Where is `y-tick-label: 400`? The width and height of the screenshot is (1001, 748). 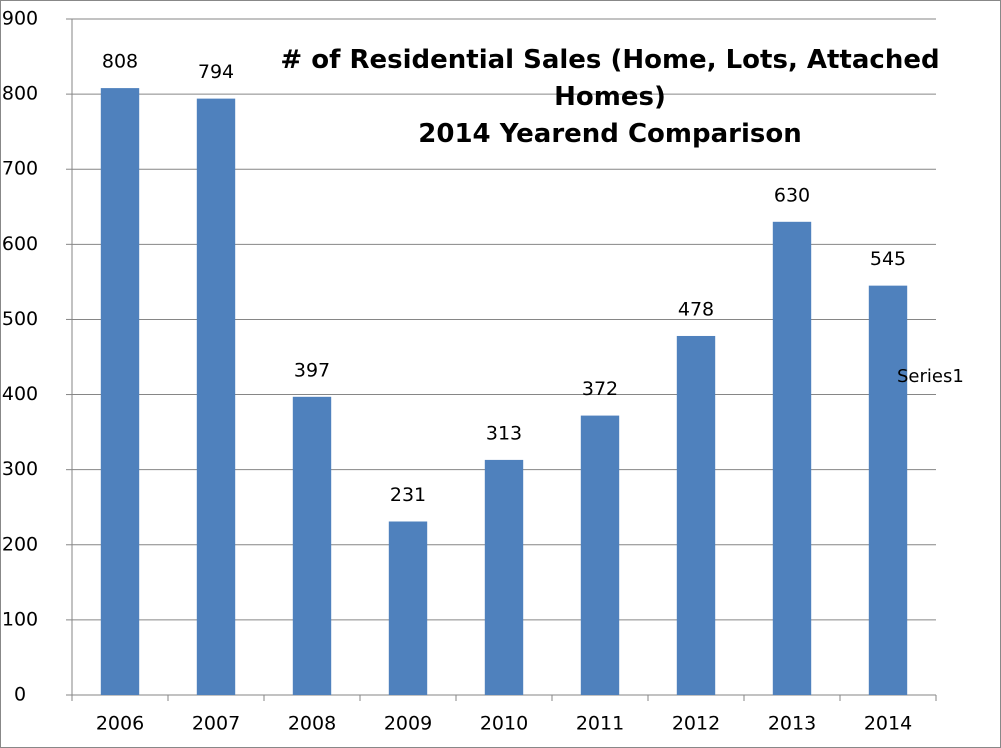 y-tick-label: 400 is located at coordinates (20, 394).